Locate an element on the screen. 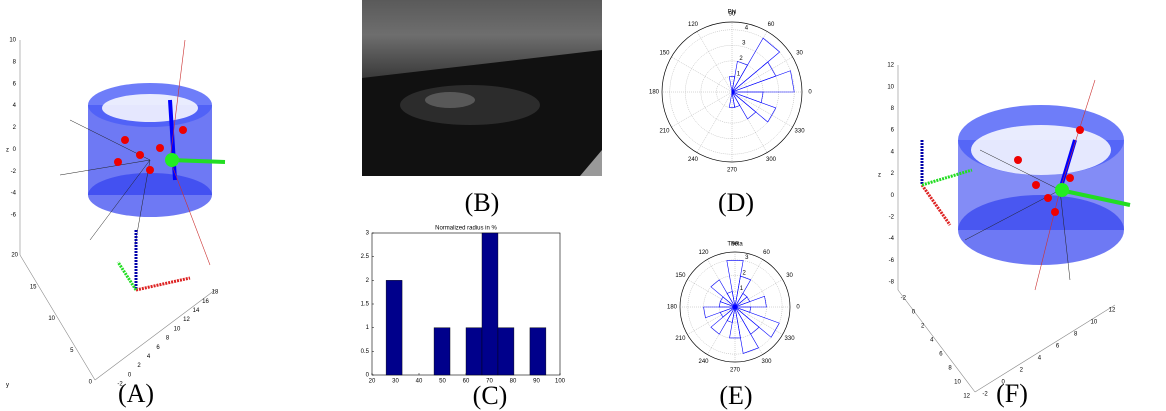 This screenshot has width=1166, height=411. panel-label: (F) is located at coordinates (1012, 393).